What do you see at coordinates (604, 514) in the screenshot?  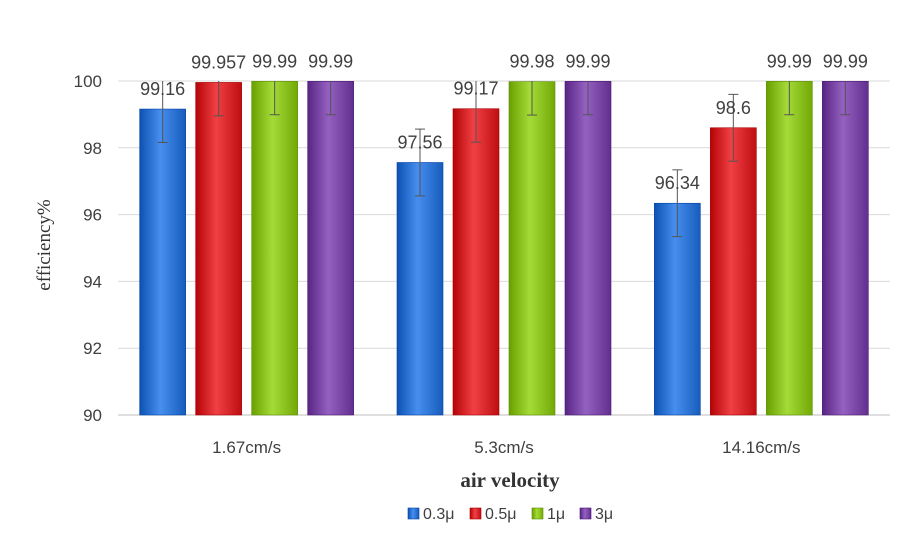 I see `legend-label: 3μ` at bounding box center [604, 514].